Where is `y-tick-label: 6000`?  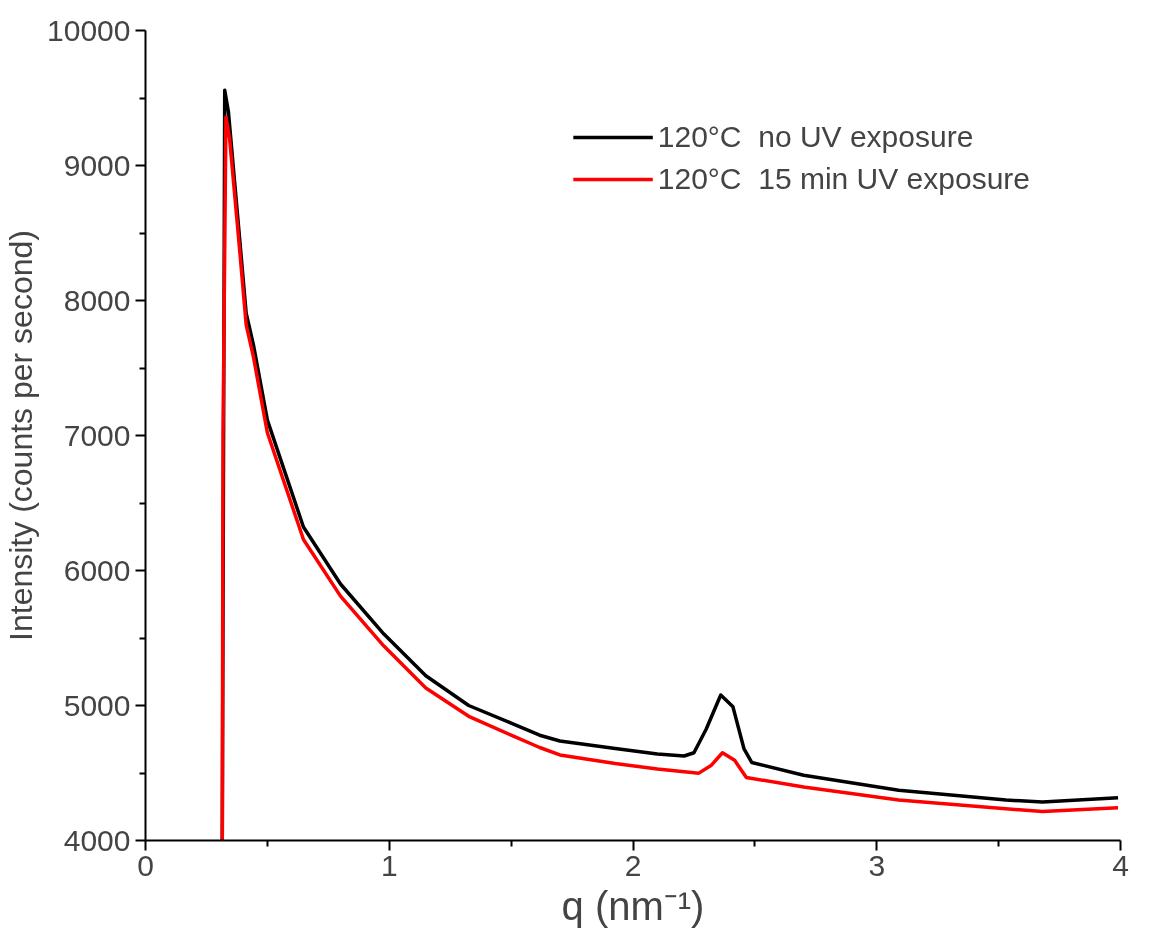 y-tick-label: 6000 is located at coordinates (97, 570).